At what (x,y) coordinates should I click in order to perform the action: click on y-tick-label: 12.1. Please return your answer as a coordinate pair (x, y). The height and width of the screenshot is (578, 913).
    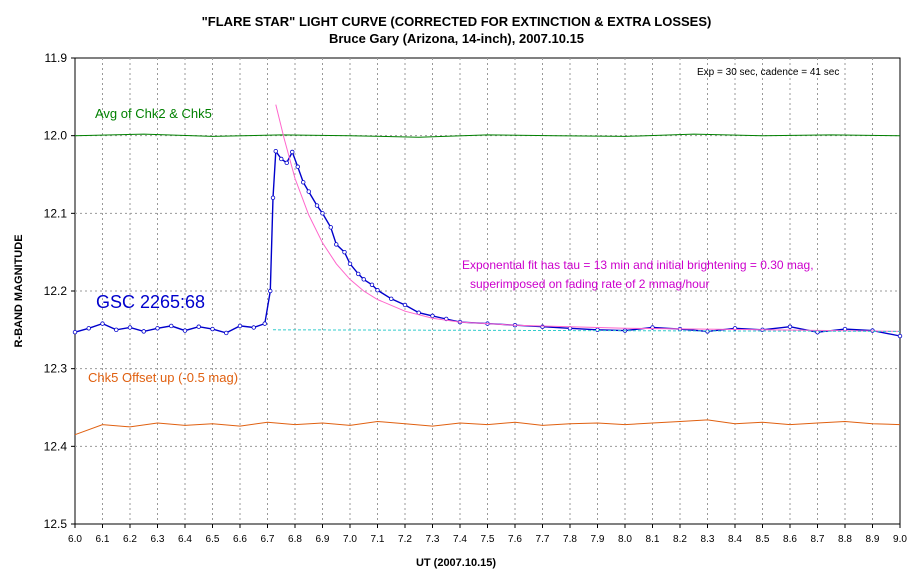
    Looking at the image, I should click on (56, 213).